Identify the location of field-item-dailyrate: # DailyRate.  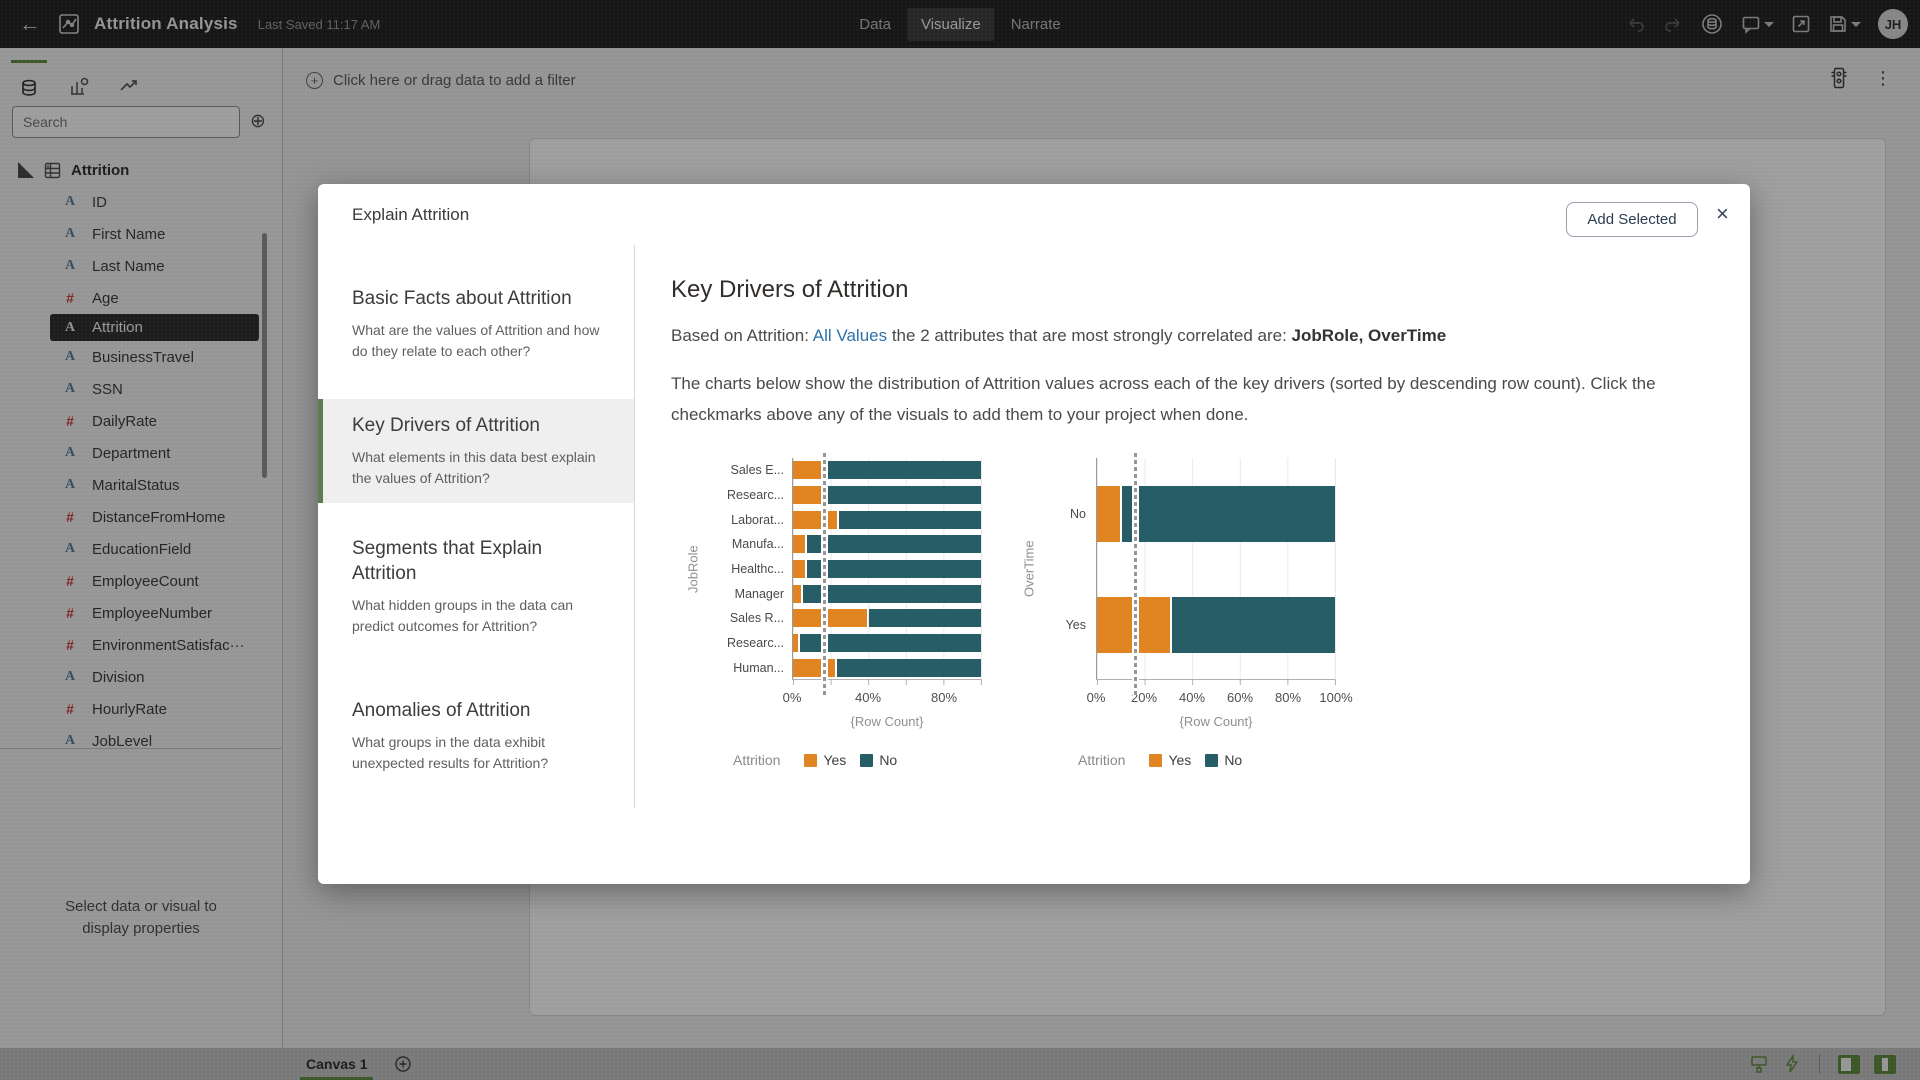
(141, 421).